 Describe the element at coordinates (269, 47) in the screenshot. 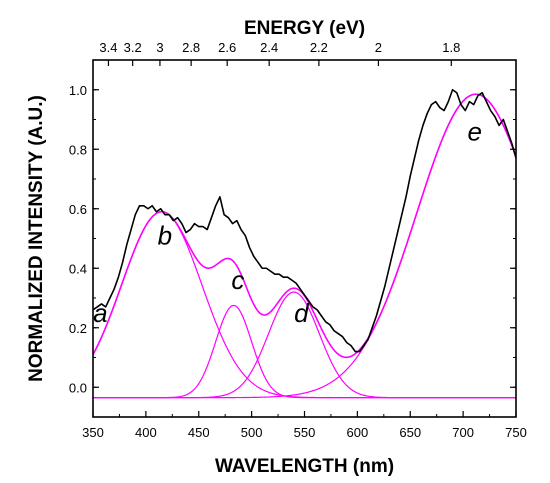

I see `top-tick-label: 2.4` at that location.